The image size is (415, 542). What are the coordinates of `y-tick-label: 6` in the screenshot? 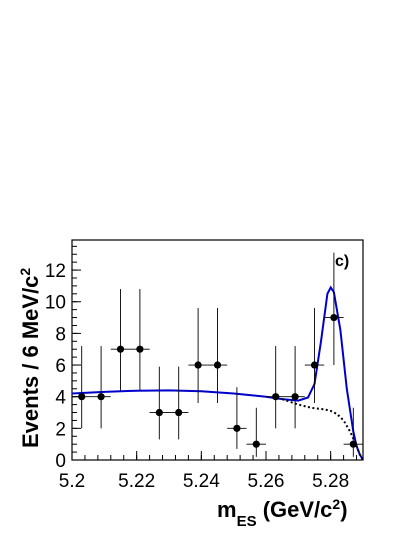 It's located at (60, 366).